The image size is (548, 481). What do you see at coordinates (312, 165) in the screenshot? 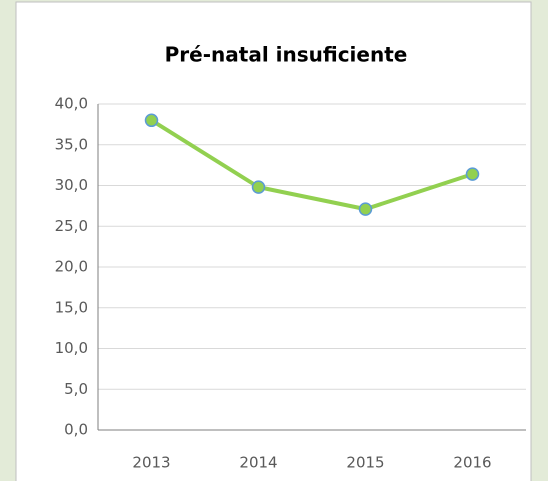
I see `line` at bounding box center [312, 165].